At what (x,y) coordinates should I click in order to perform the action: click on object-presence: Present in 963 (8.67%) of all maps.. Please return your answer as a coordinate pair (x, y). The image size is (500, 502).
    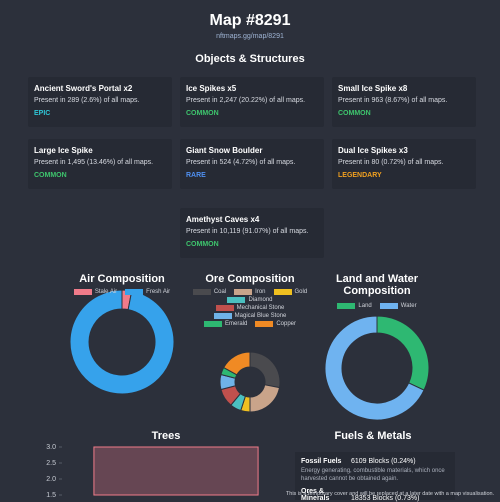
    Looking at the image, I should click on (393, 100).